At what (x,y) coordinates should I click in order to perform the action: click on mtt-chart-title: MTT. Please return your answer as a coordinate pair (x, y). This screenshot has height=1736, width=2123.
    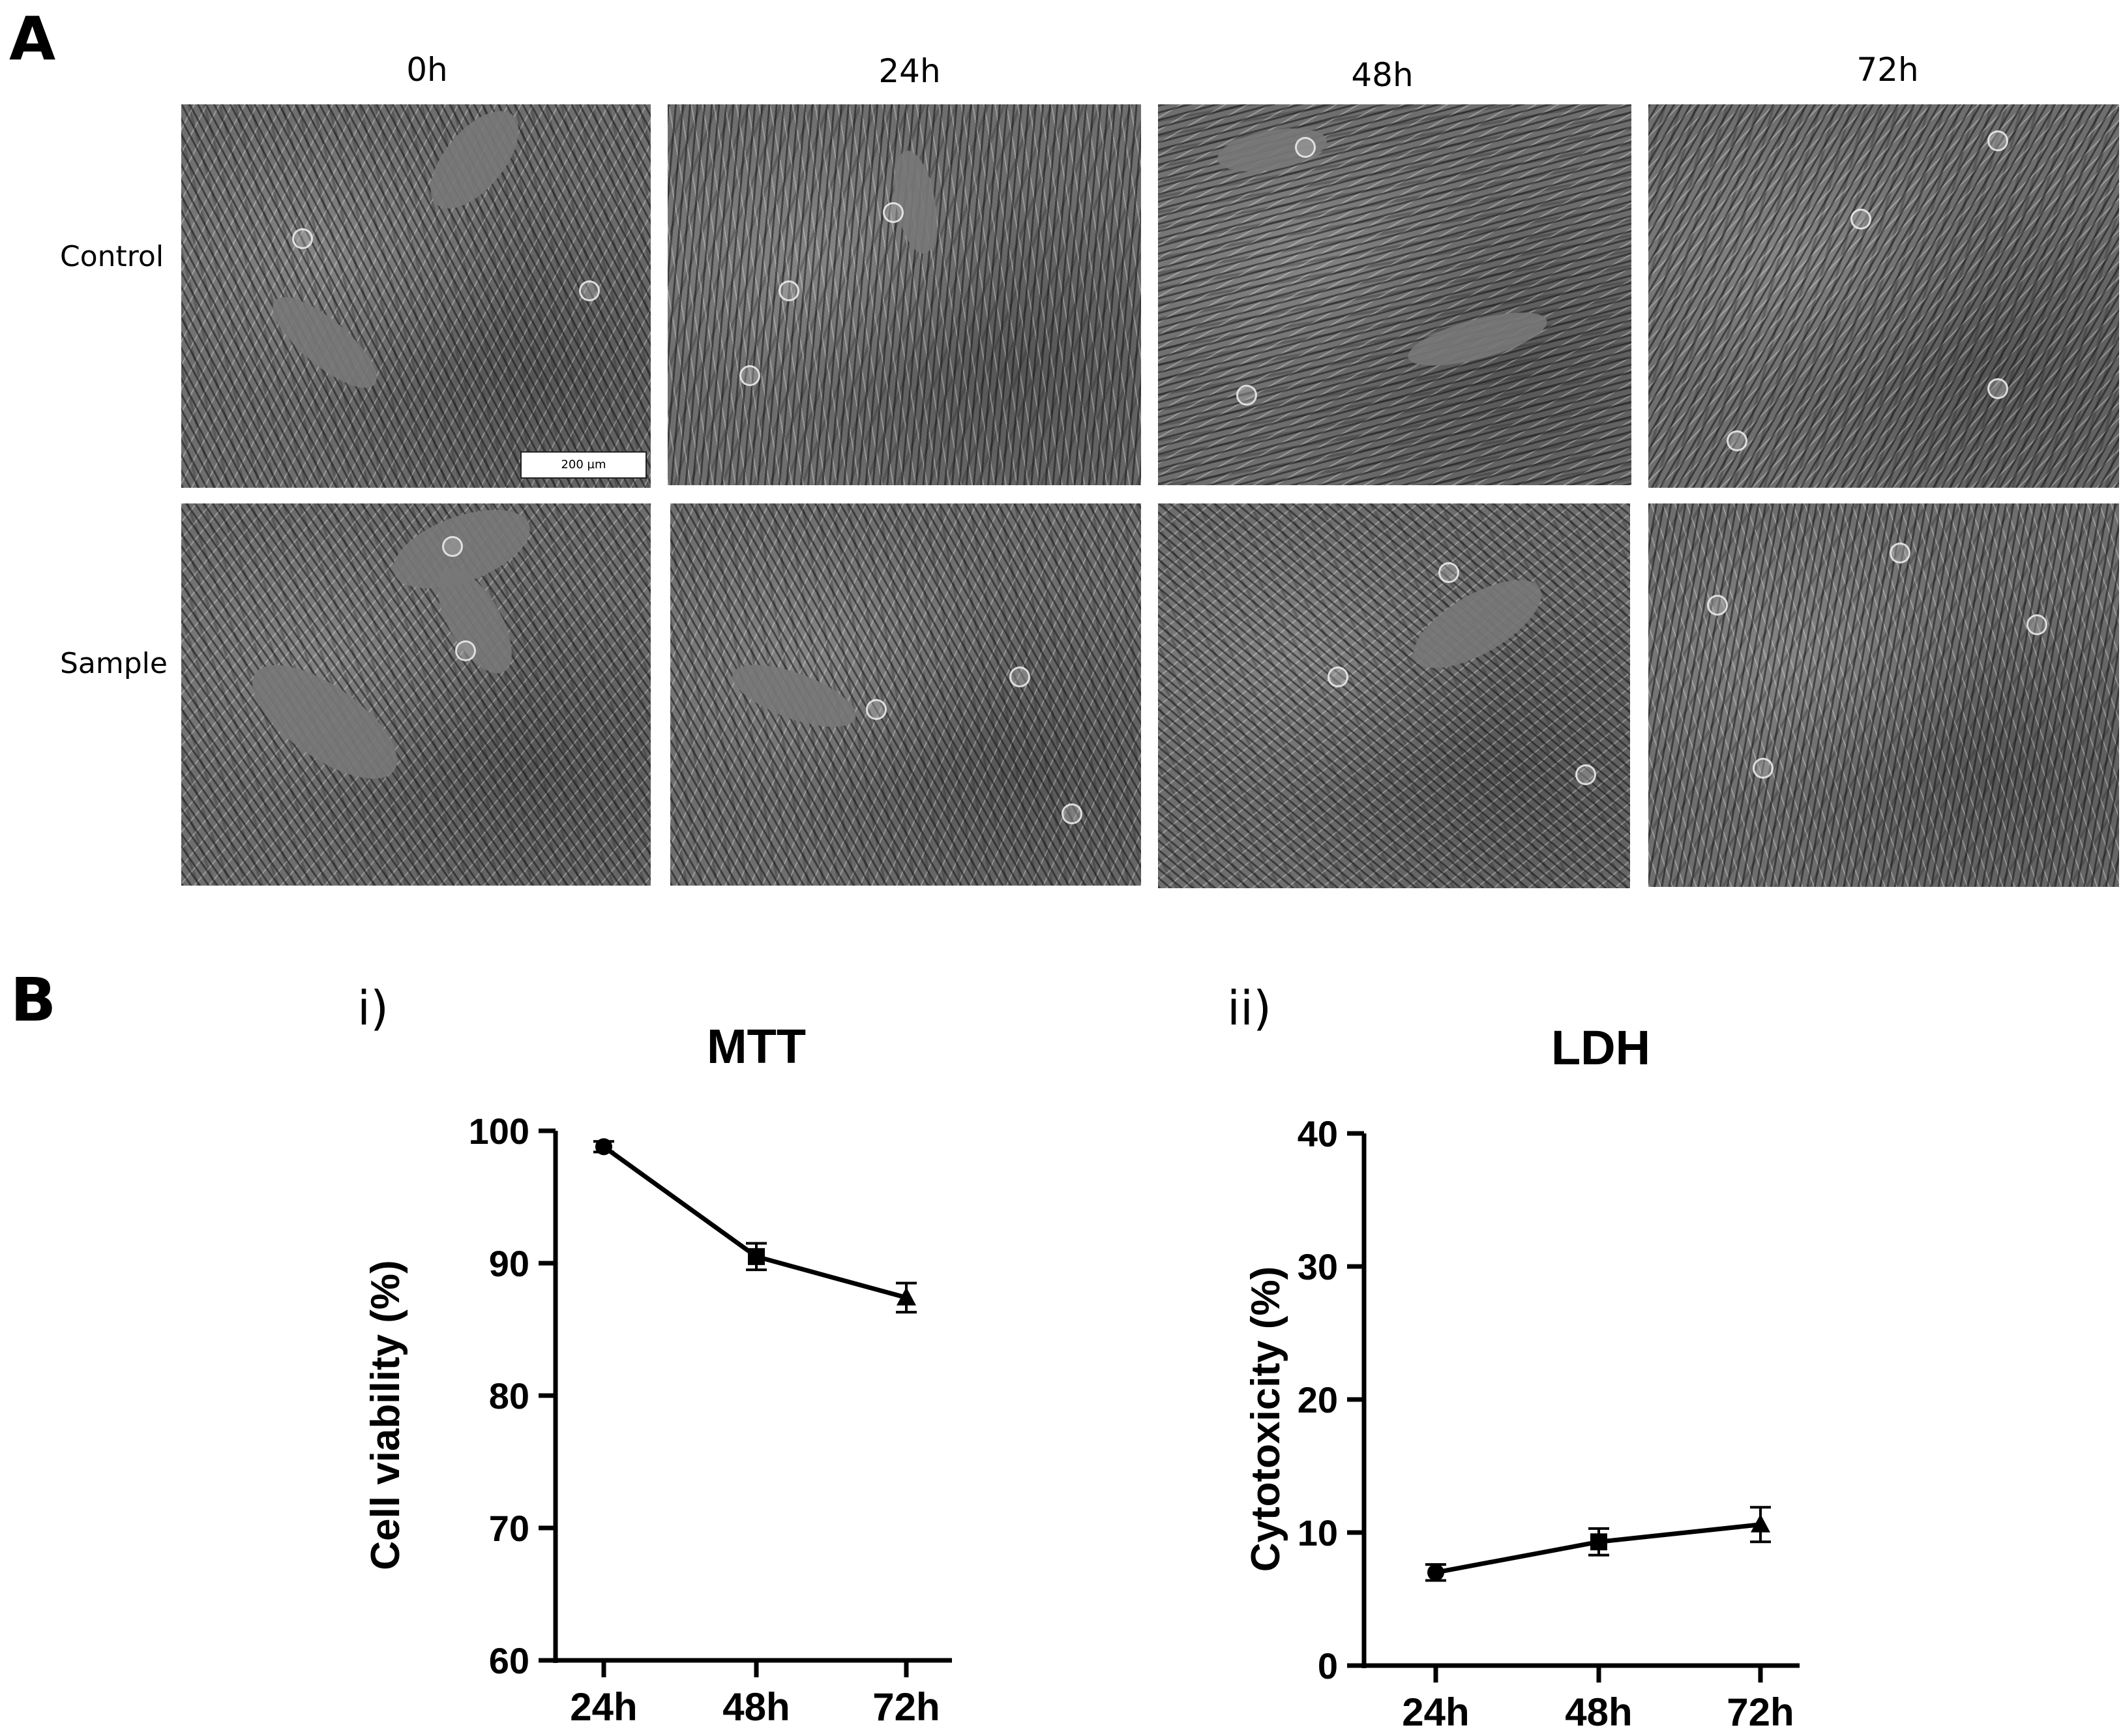
    Looking at the image, I should click on (756, 1046).